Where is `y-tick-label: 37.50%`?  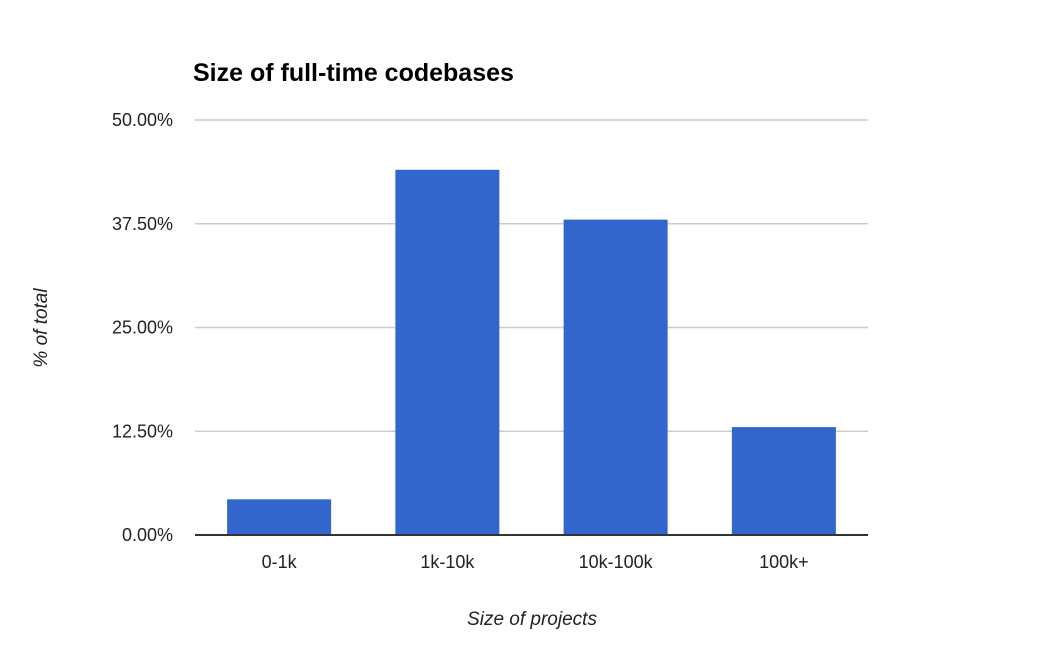 y-tick-label: 37.50% is located at coordinates (142, 224).